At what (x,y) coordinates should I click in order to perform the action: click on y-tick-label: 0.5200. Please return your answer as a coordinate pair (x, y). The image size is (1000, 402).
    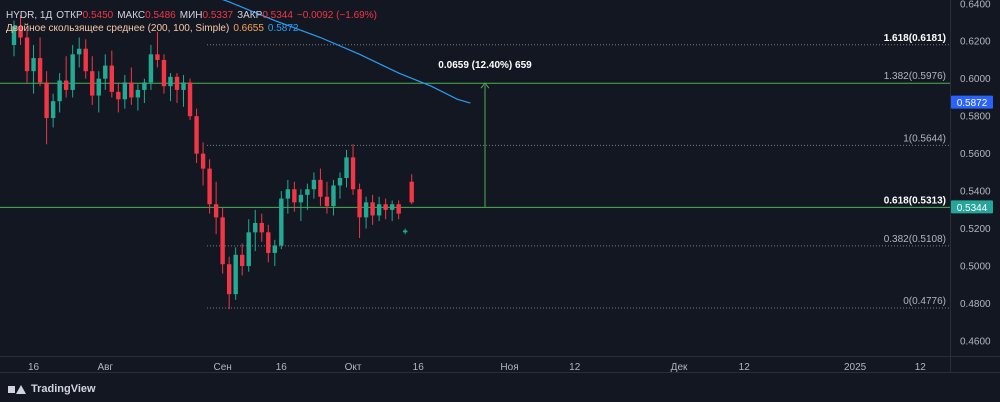
    Looking at the image, I should click on (975, 229).